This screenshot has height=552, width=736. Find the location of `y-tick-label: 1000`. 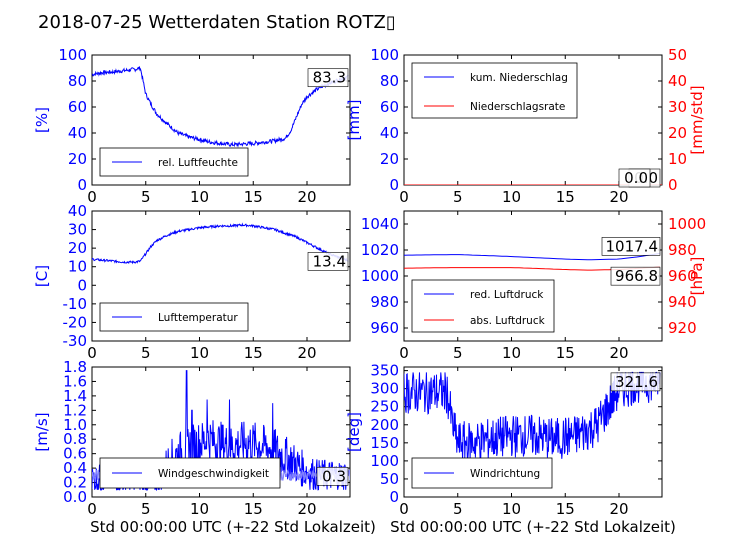

y-tick-label: 1000 is located at coordinates (380, 276).